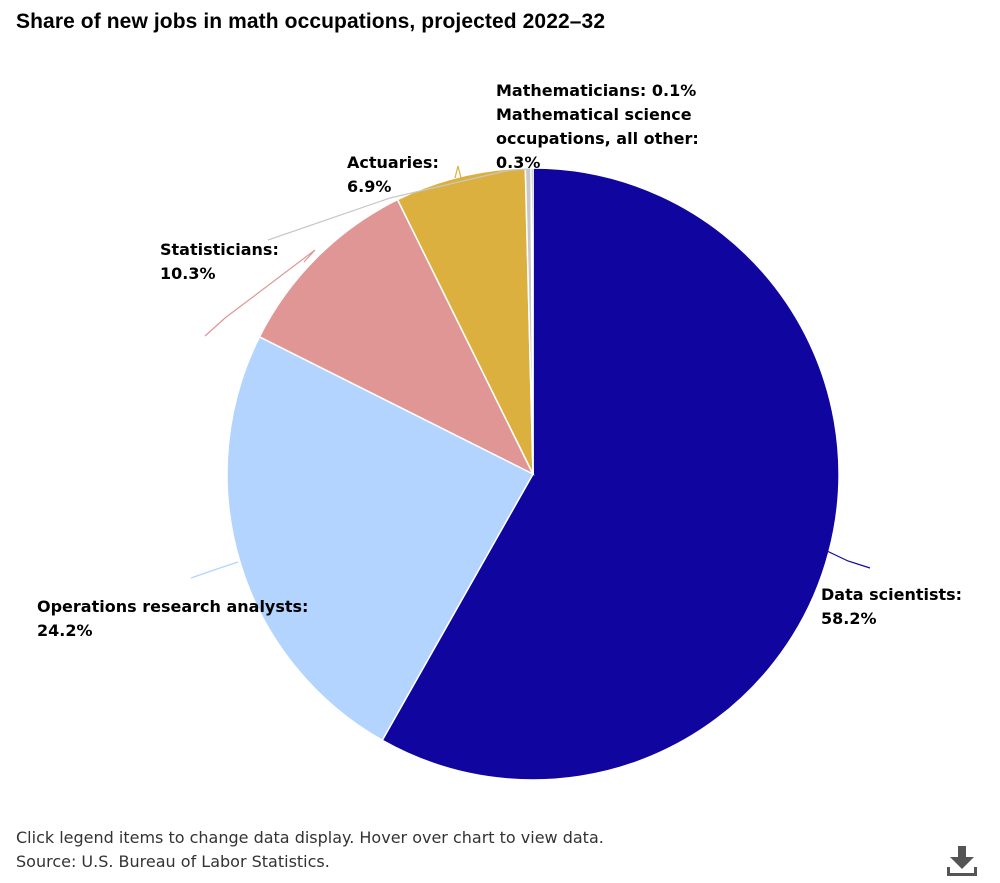 The height and width of the screenshot is (883, 1000). Describe the element at coordinates (173, 861) in the screenshot. I see `chart-source: Source: U.S. Bureau of Labor Statistics.` at that location.